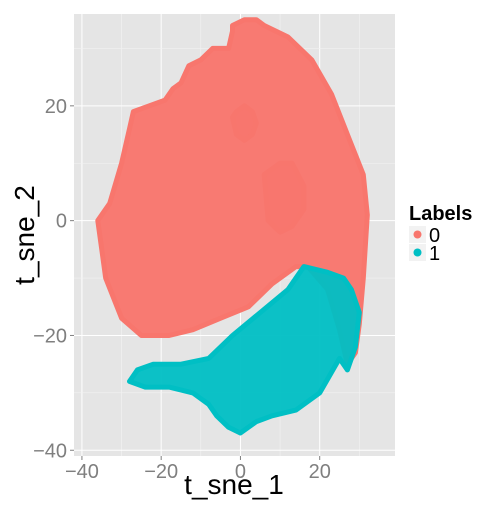  Describe the element at coordinates (24, 235) in the screenshot. I see `y-axis-label: t_sne_2` at that location.